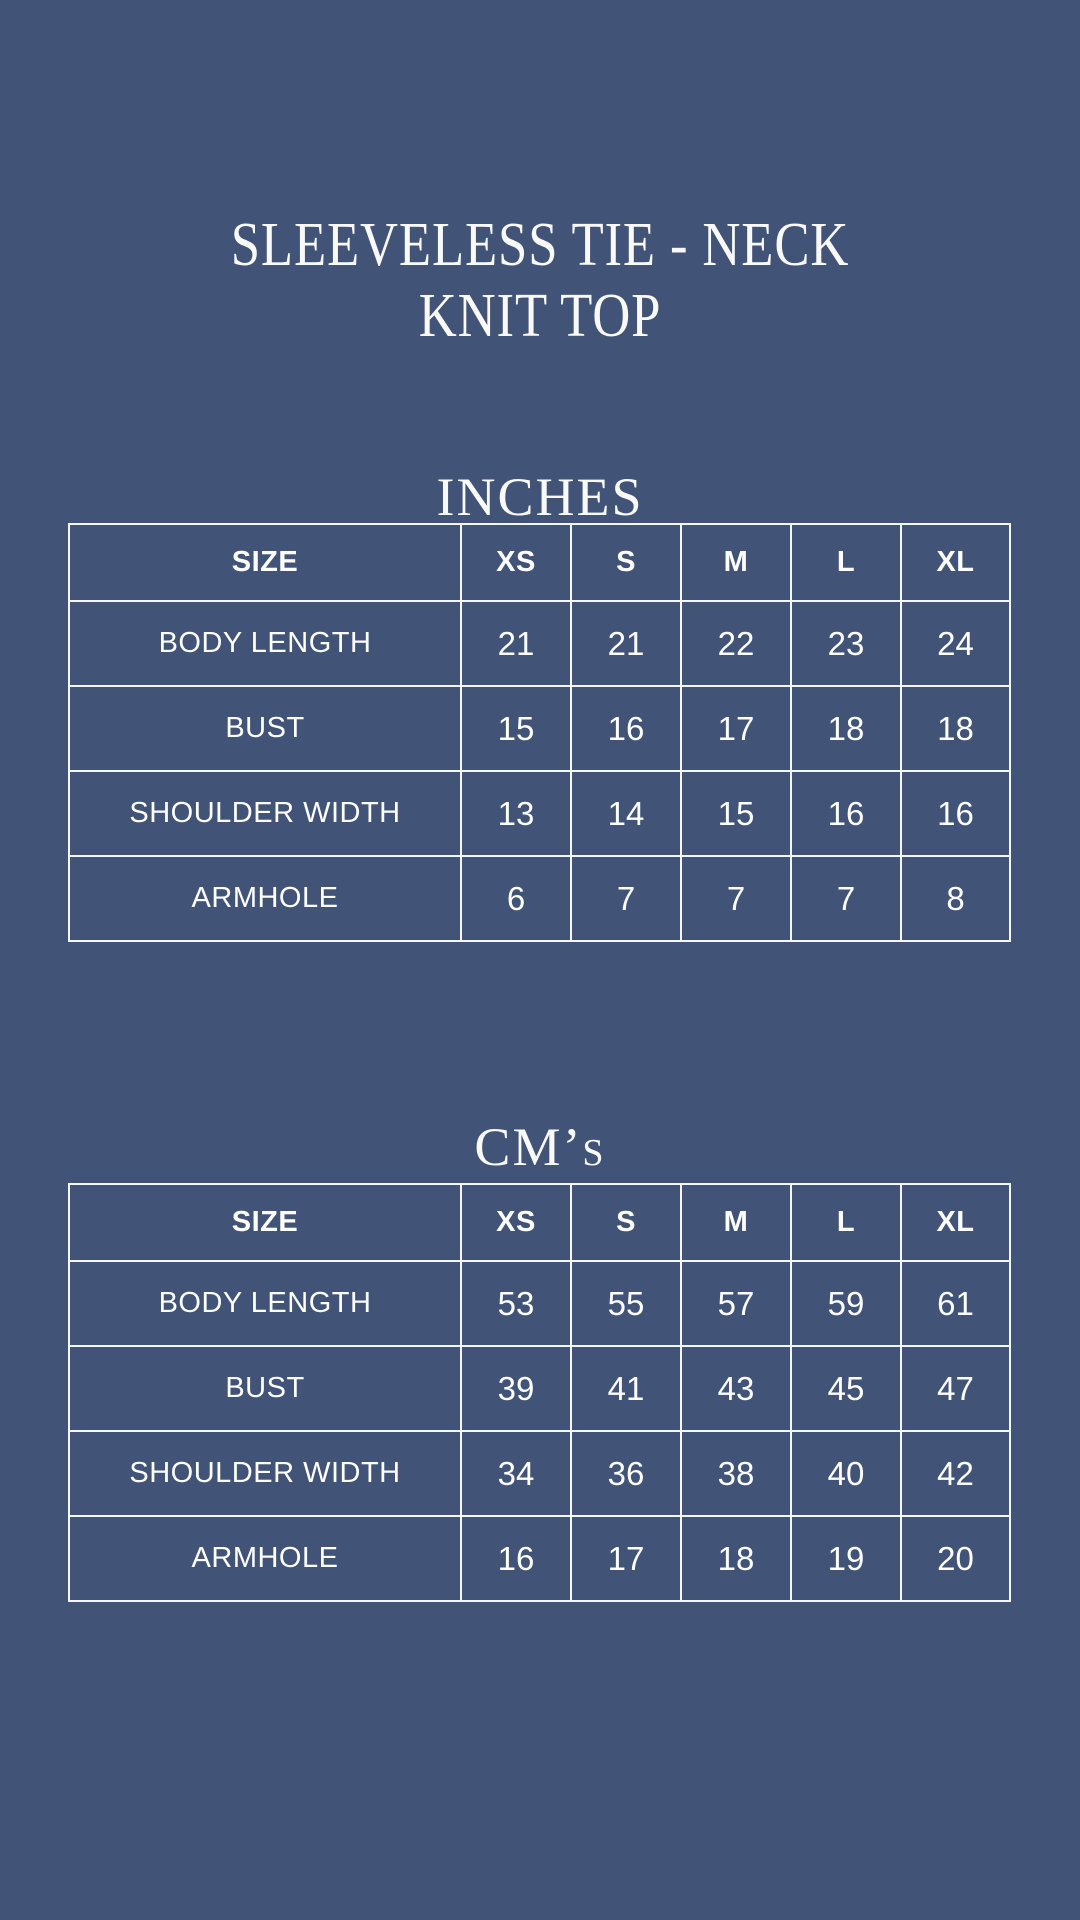 The height and width of the screenshot is (1920, 1080). I want to click on table-row: ARMHOLE 6 7 7 7 8, so click(539, 898).